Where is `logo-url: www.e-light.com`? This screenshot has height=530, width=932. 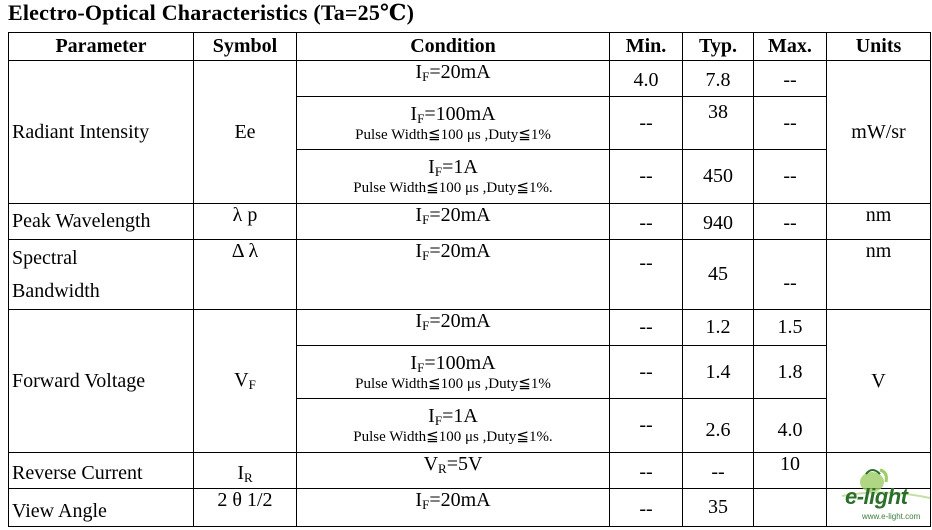 logo-url: www.e-light.com is located at coordinates (891, 516).